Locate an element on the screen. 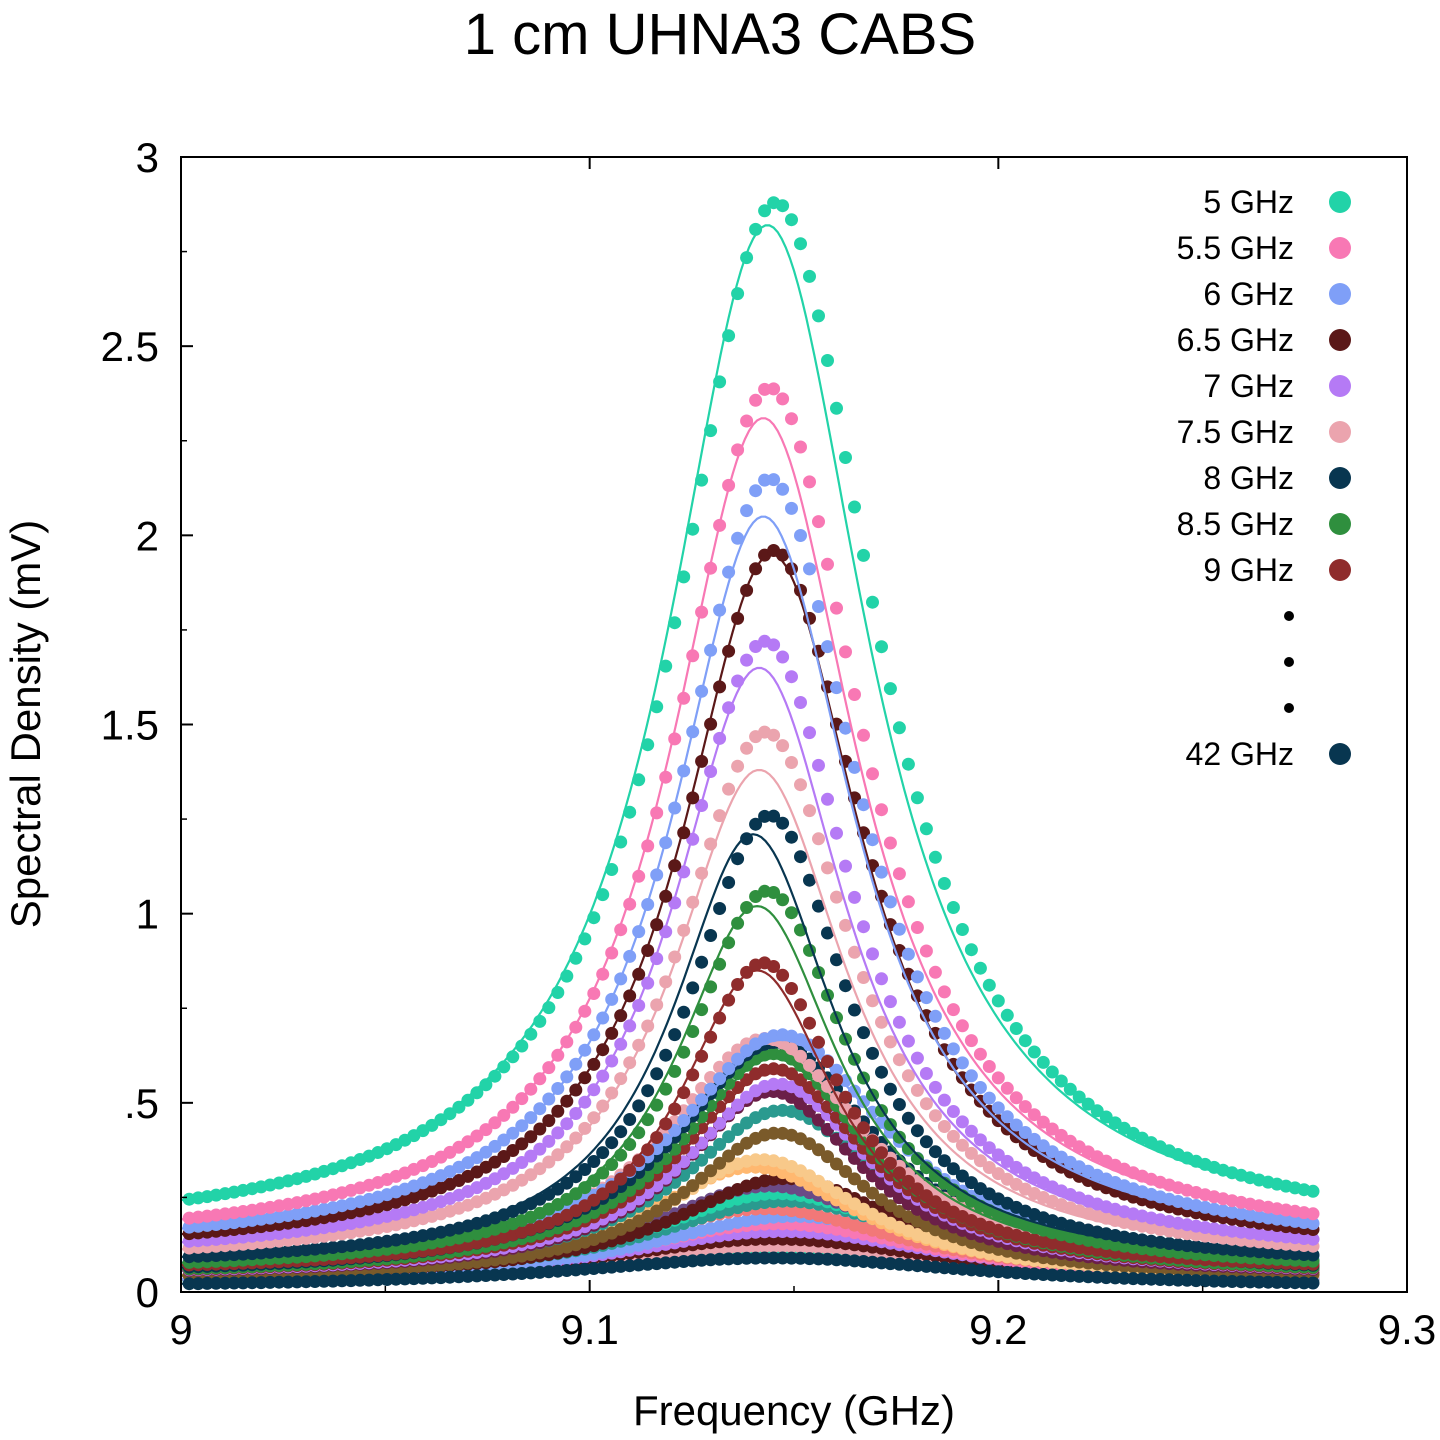 This screenshot has width=1440, height=1440. legend-ellipsis-dot is located at coordinates (1289, 616).